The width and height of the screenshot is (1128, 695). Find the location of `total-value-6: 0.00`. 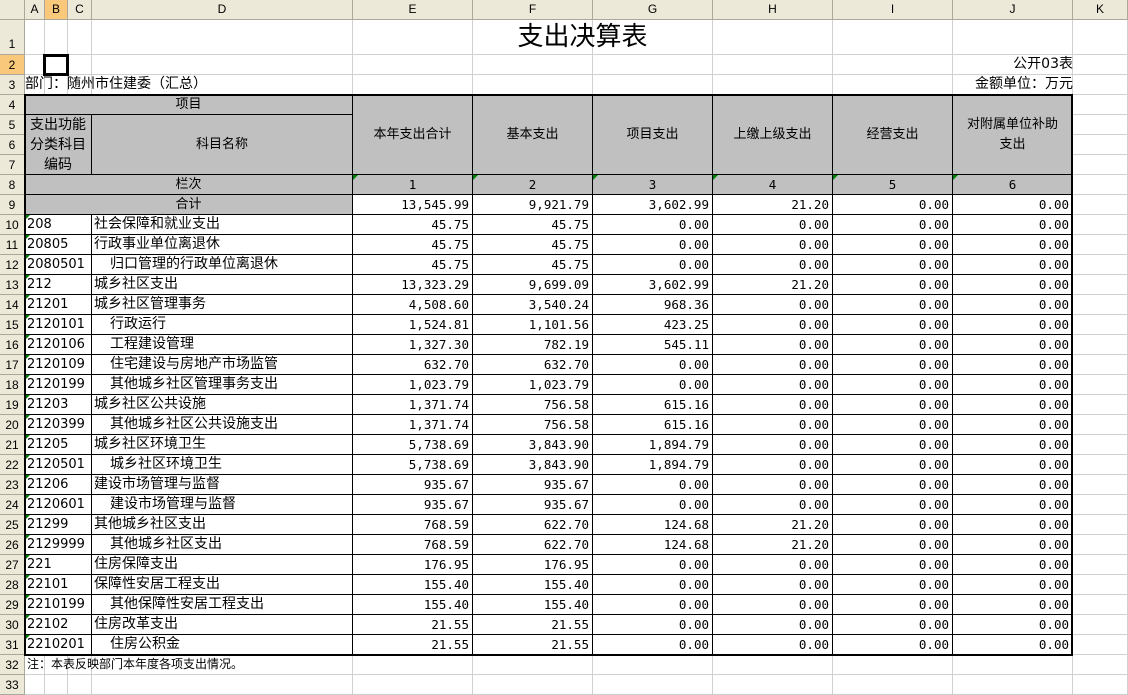

total-value-6: 0.00 is located at coordinates (1013, 205).